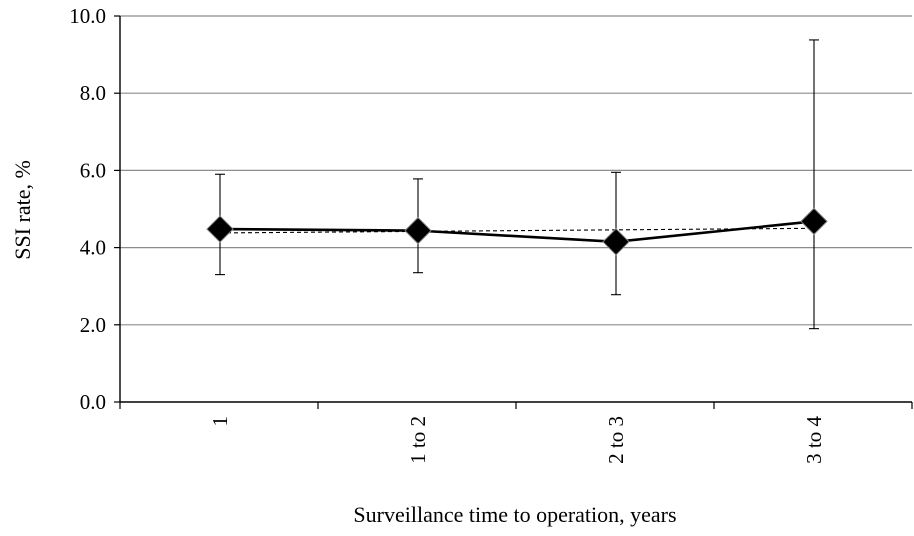 Image resolution: width=914 pixels, height=536 pixels. What do you see at coordinates (516, 433) in the screenshot?
I see `x-axis-ticks: 1 1 to 2 2 to 3 3 to 4` at bounding box center [516, 433].